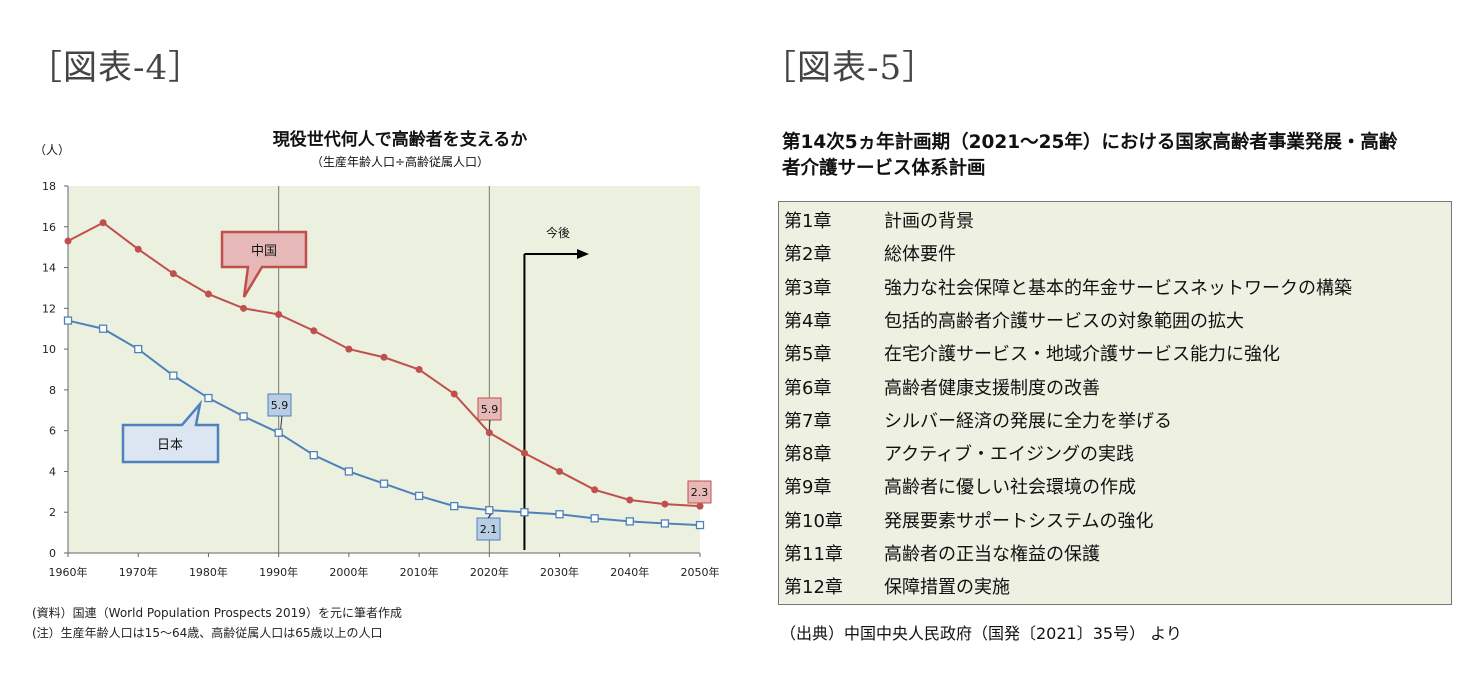 Image resolution: width=1483 pixels, height=686 pixels. I want to click on plan-row: 第4章 包括的高齢者介護サービスの対象範囲の拡大, so click(1115, 321).